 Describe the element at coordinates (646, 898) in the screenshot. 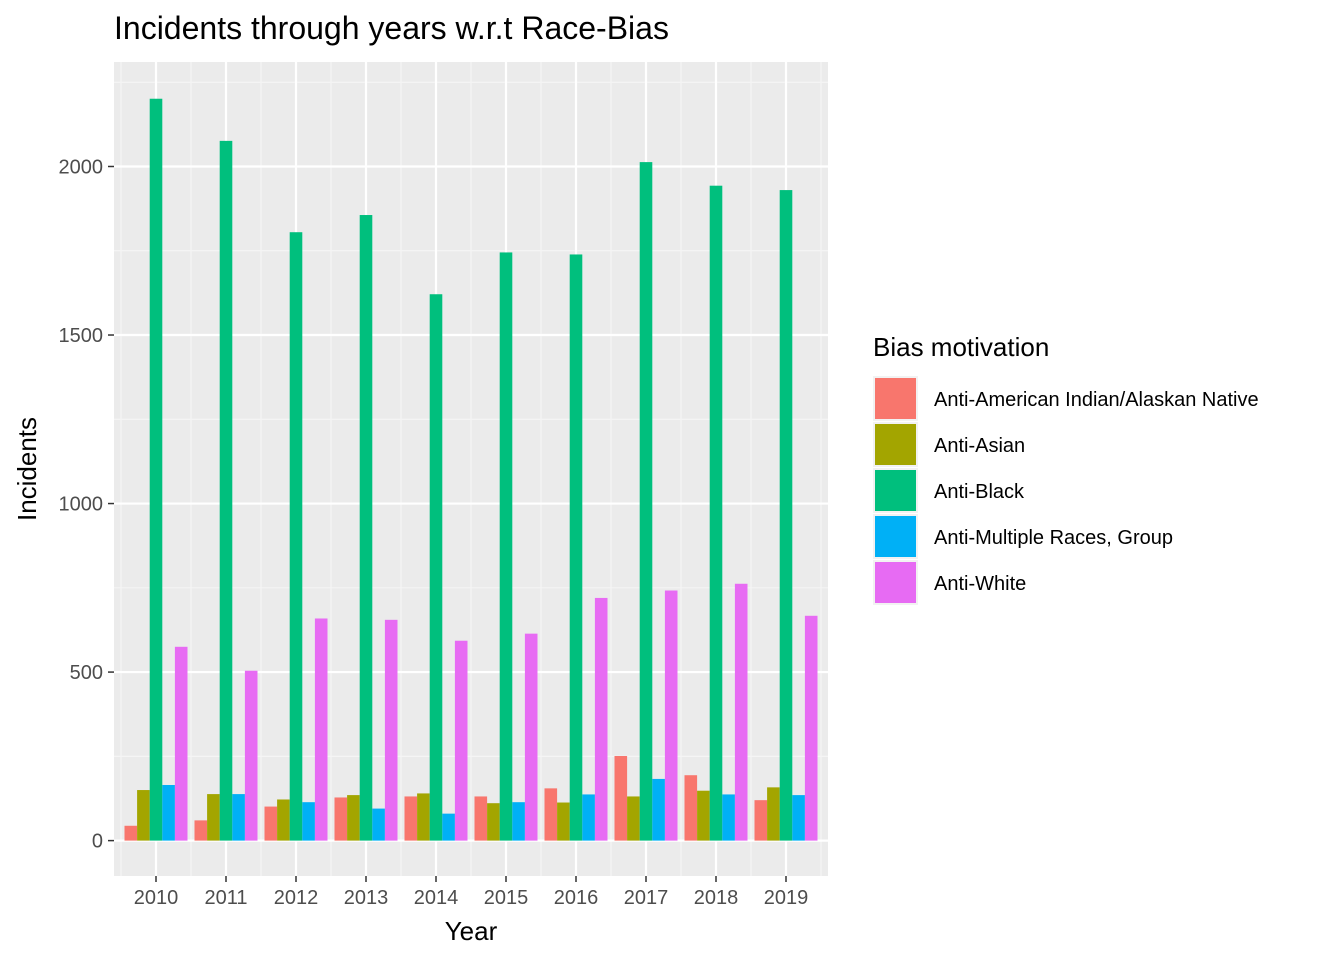

I see `x-tick-label: 2017` at that location.